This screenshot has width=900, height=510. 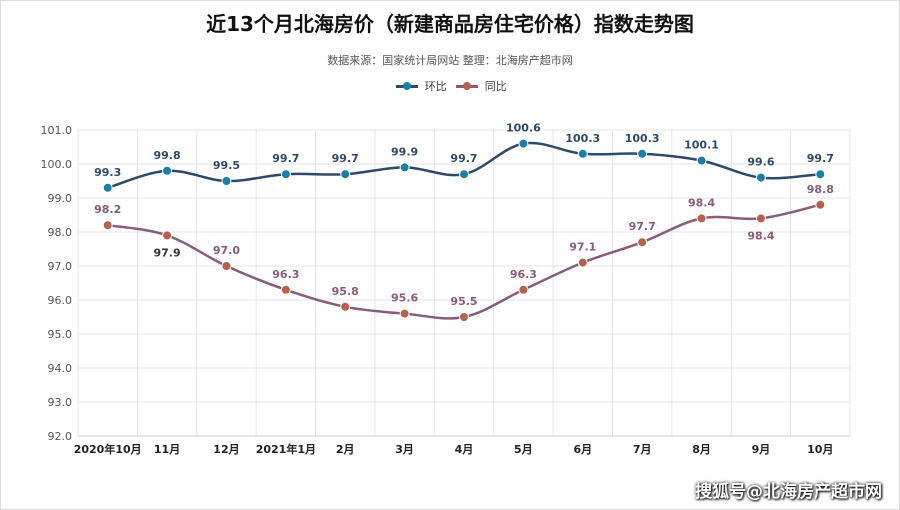 I want to click on data-label: 99.8, so click(x=167, y=155).